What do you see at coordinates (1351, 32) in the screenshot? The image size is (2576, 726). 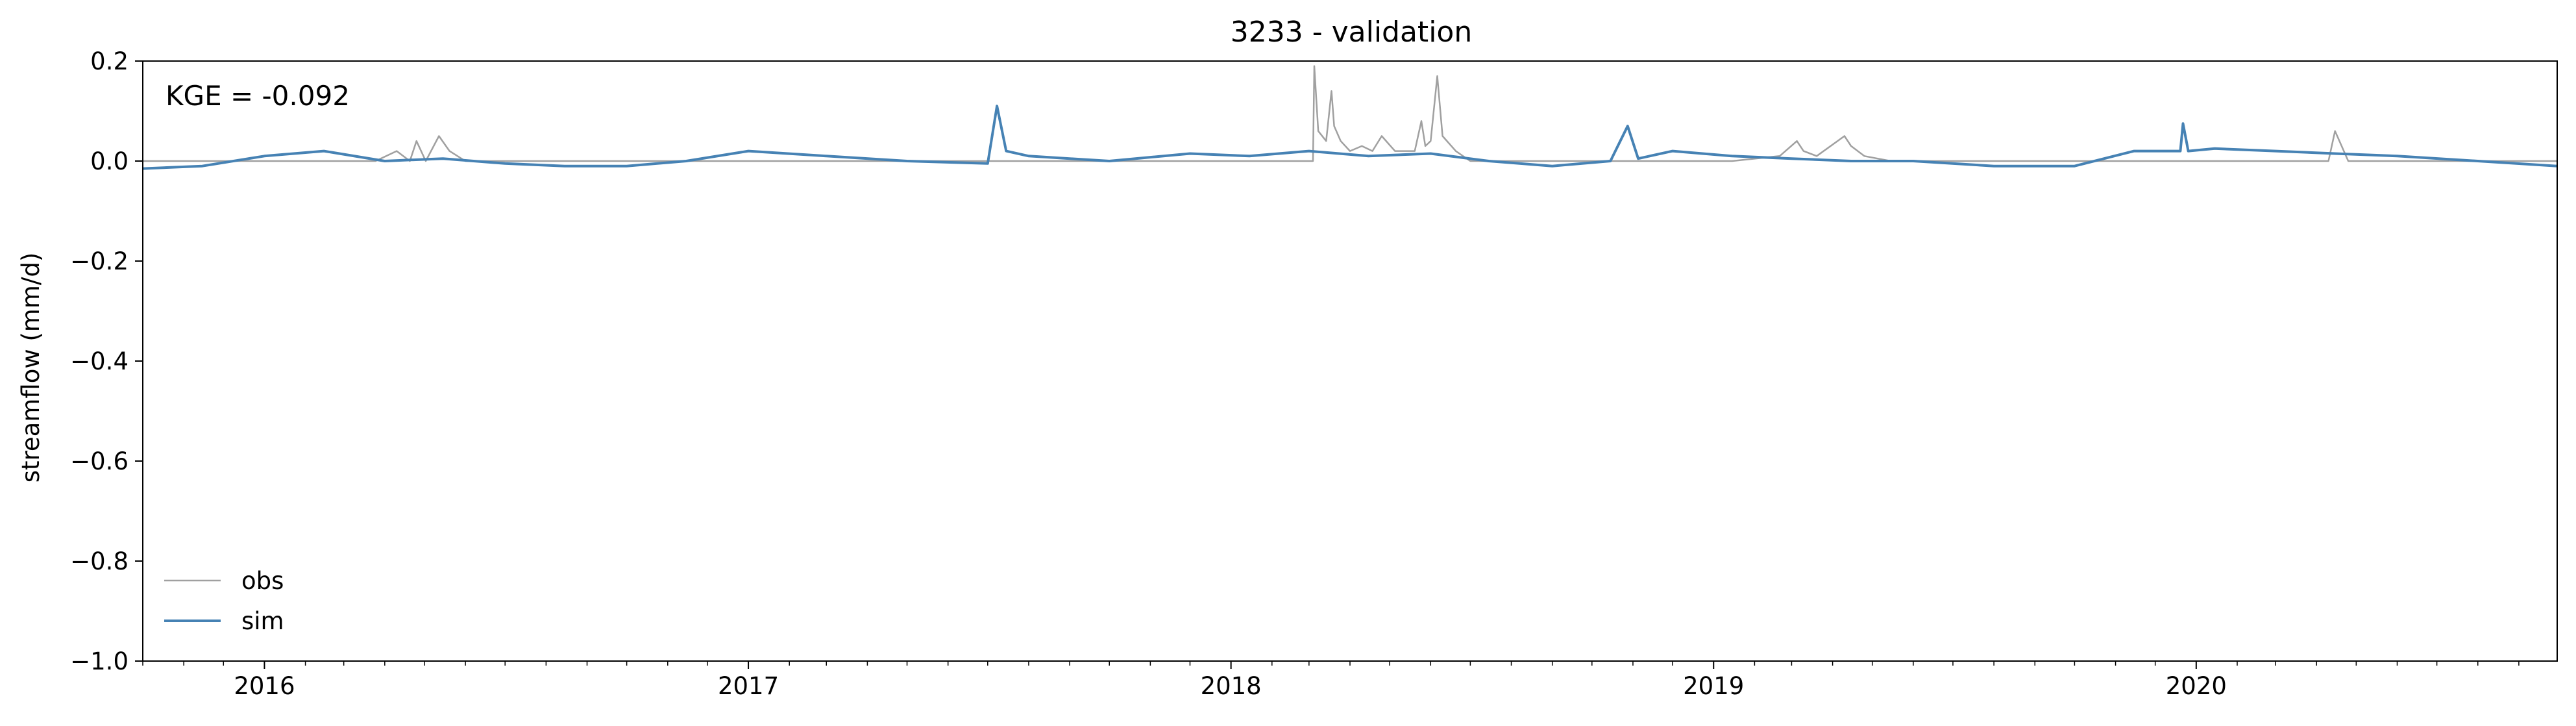 I see `chart-title: 3233 - validation` at bounding box center [1351, 32].